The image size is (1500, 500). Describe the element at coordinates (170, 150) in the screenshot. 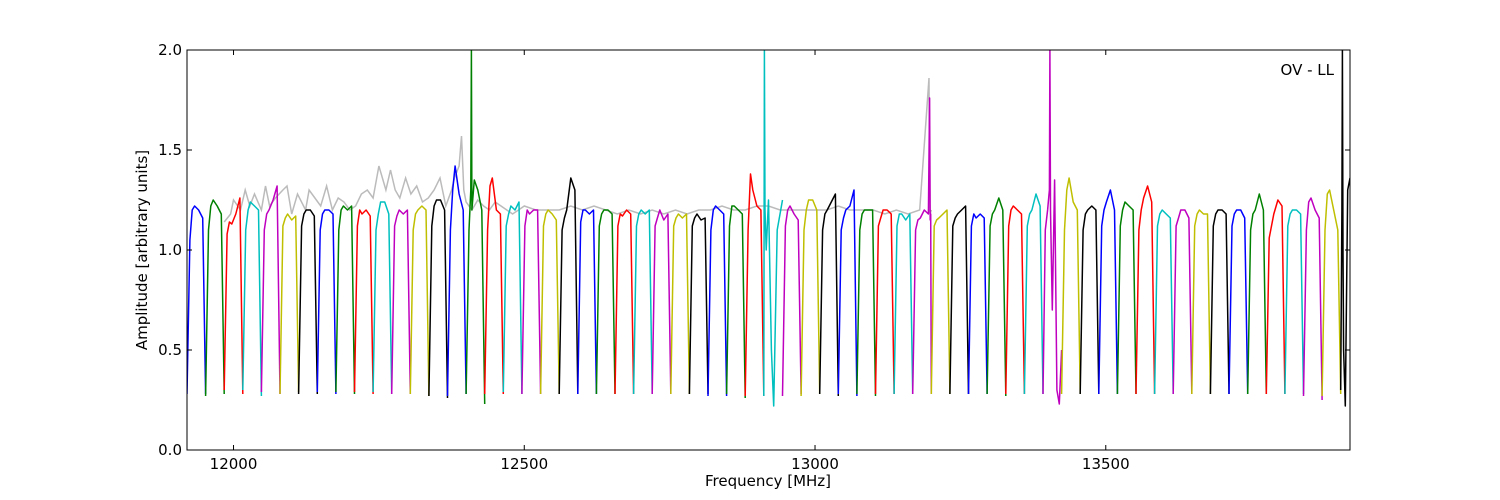

I see `y-tick-label: 1.5` at that location.